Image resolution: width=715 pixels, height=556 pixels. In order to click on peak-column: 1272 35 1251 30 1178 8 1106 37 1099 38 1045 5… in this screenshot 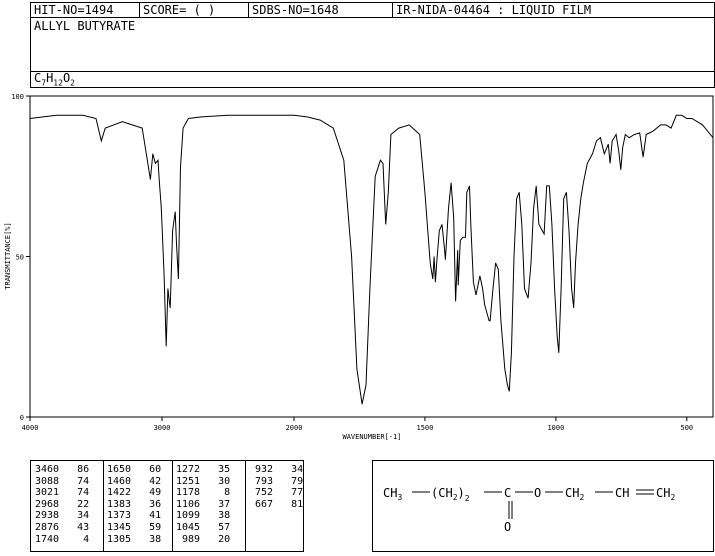, I will do `click(203, 504)`.